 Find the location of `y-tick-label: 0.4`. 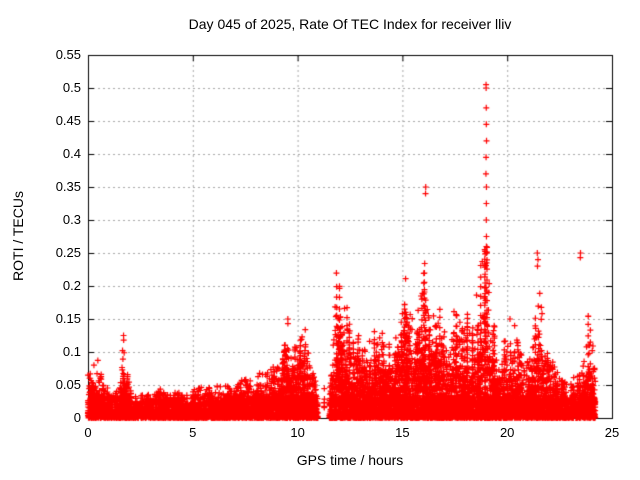

y-tick-label: 0.4 is located at coordinates (71, 153).